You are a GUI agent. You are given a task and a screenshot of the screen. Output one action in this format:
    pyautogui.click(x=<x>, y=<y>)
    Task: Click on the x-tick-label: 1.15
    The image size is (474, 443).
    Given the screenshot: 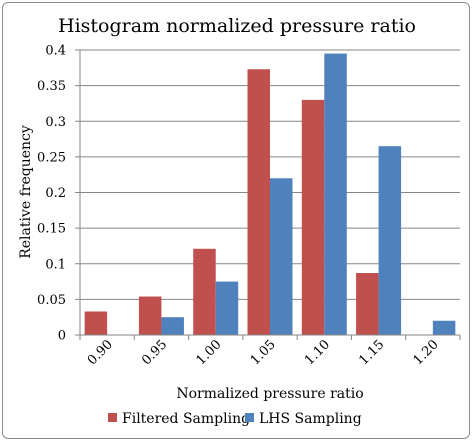 What is the action you would take?
    pyautogui.click(x=371, y=352)
    